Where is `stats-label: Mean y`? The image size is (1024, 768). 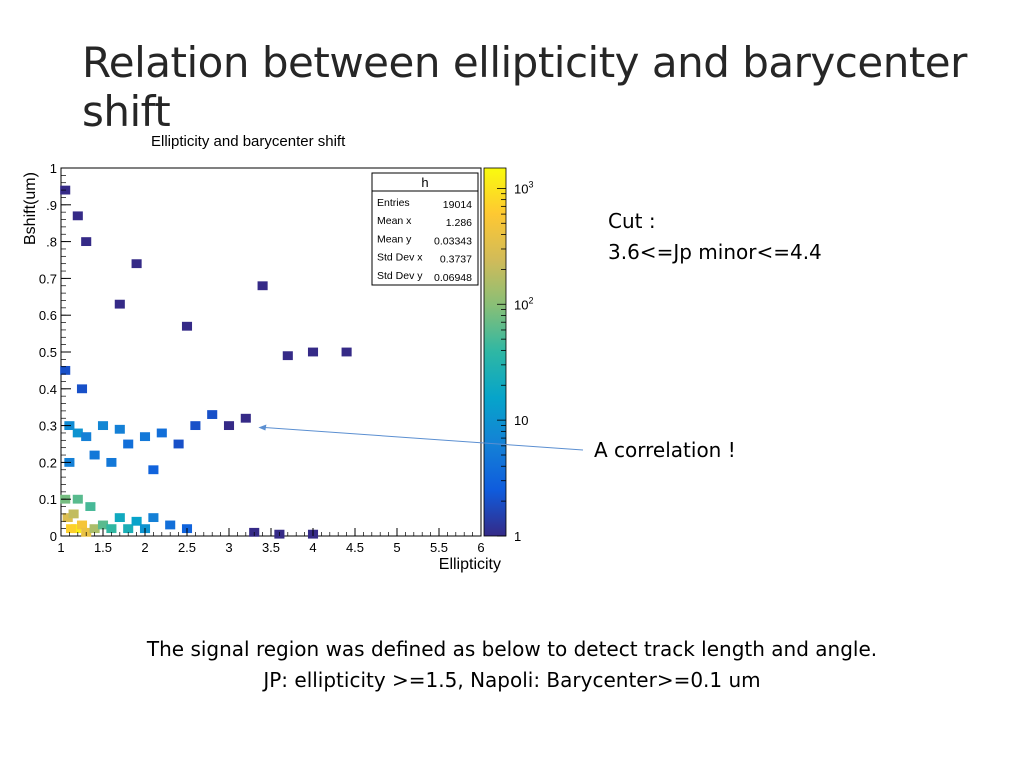
stats-label: Mean y is located at coordinates (394, 239).